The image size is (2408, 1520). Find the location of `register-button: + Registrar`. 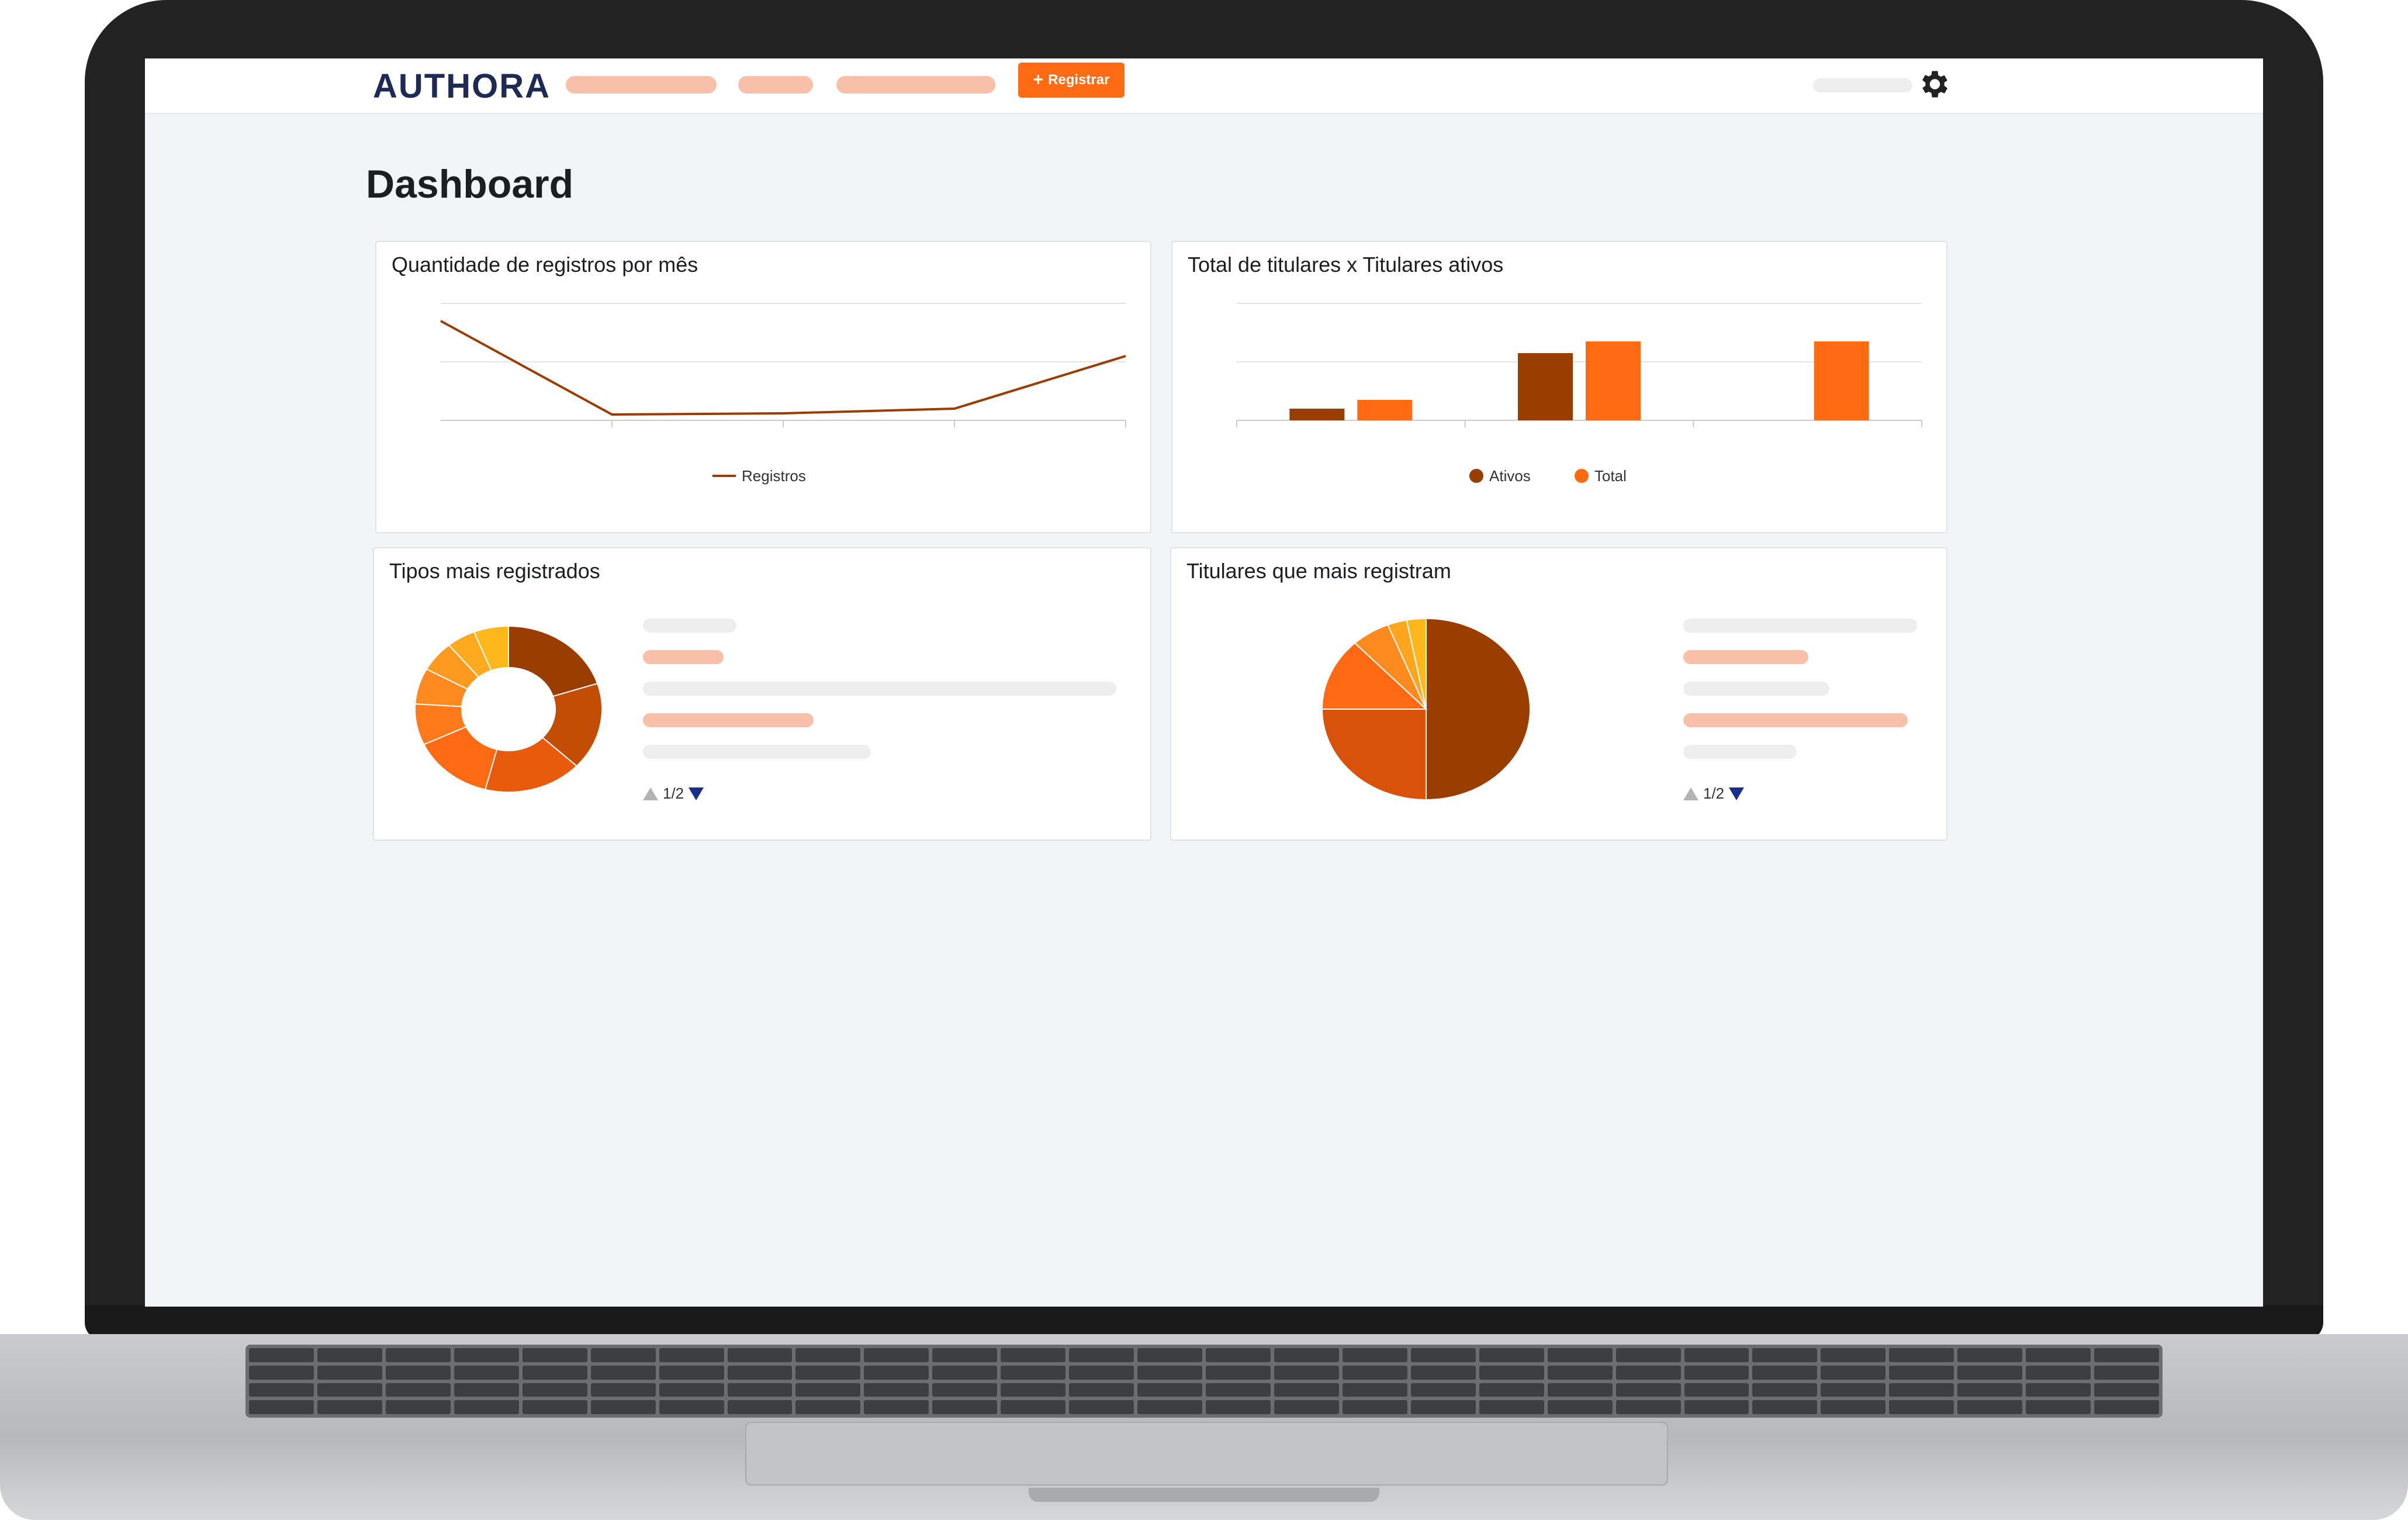

register-button: + Registrar is located at coordinates (1072, 80).